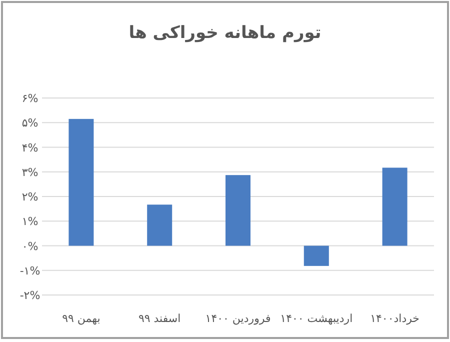 The width and height of the screenshot is (450, 342). What do you see at coordinates (159, 318) in the screenshot?
I see `x-tick-label: اسفند ۹۹` at bounding box center [159, 318].